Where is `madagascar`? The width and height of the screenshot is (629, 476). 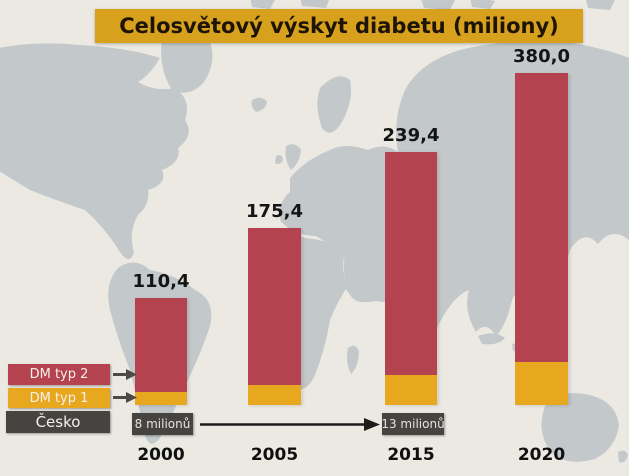 madagascar is located at coordinates (353, 359).